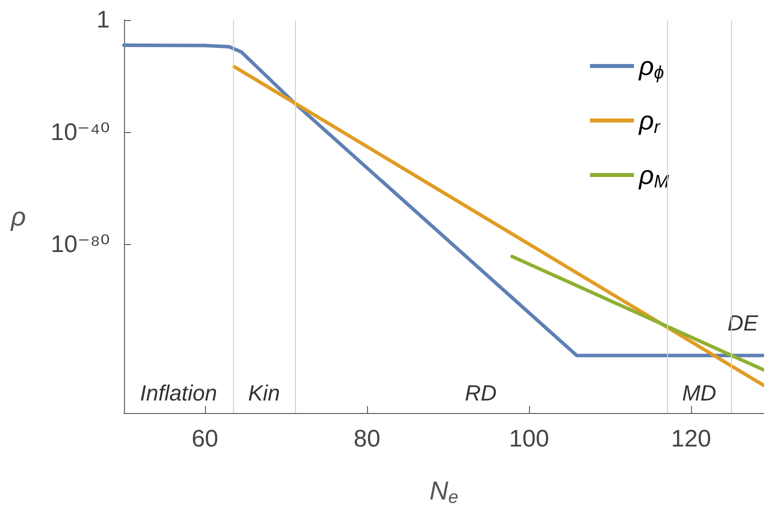 This screenshot has width=772, height=519. I want to click on annotation: Kin, so click(264, 393).